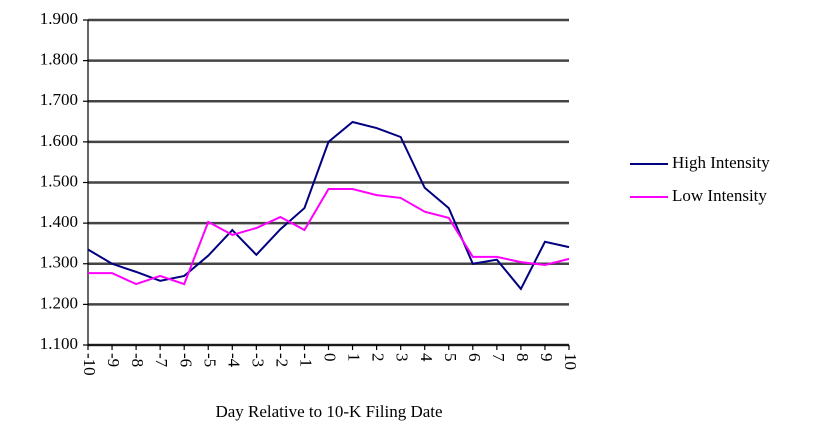  I want to click on x-tick-label: 8, so click(522, 357).